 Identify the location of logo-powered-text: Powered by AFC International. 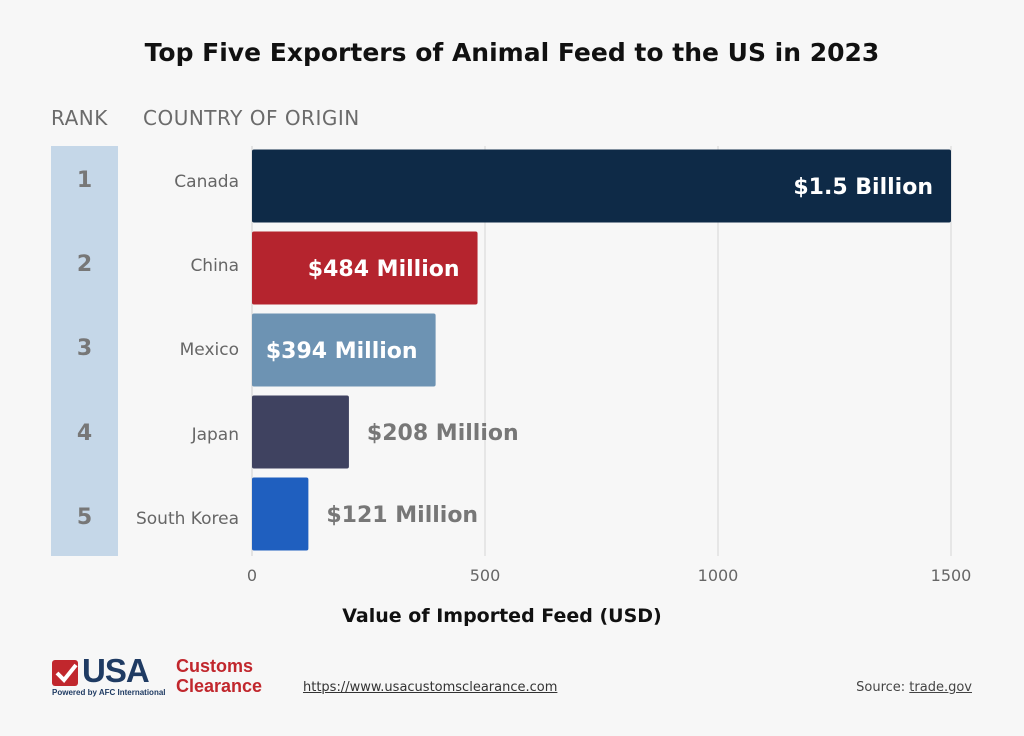
(109, 692).